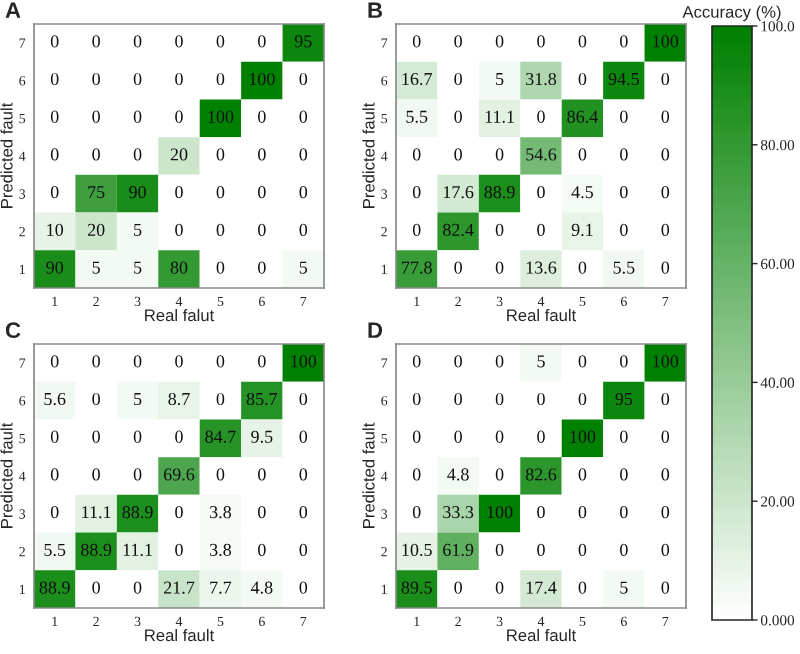  Describe the element at coordinates (417, 267) in the screenshot. I see `data-label: 77.8` at that location.